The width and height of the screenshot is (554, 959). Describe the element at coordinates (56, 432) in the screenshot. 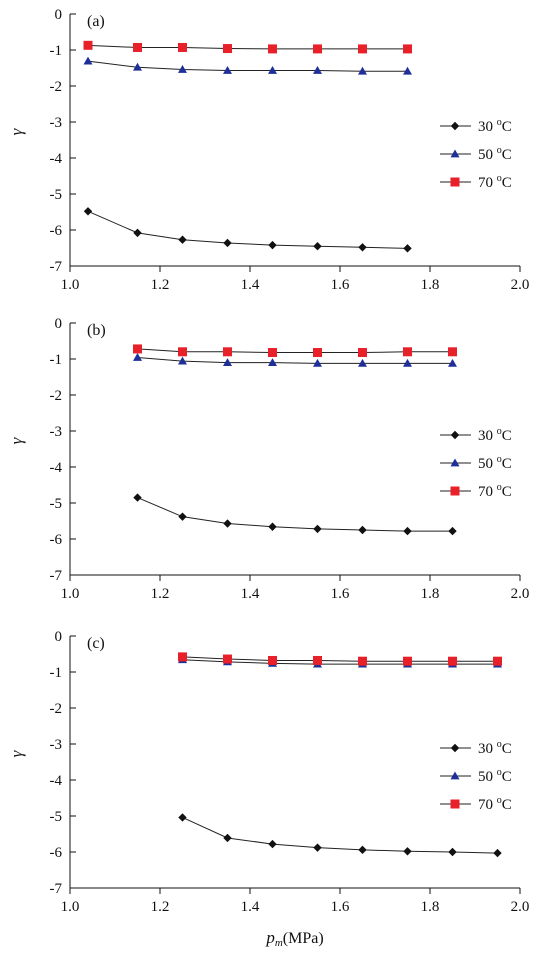

I see `y-tick-label: -3` at that location.